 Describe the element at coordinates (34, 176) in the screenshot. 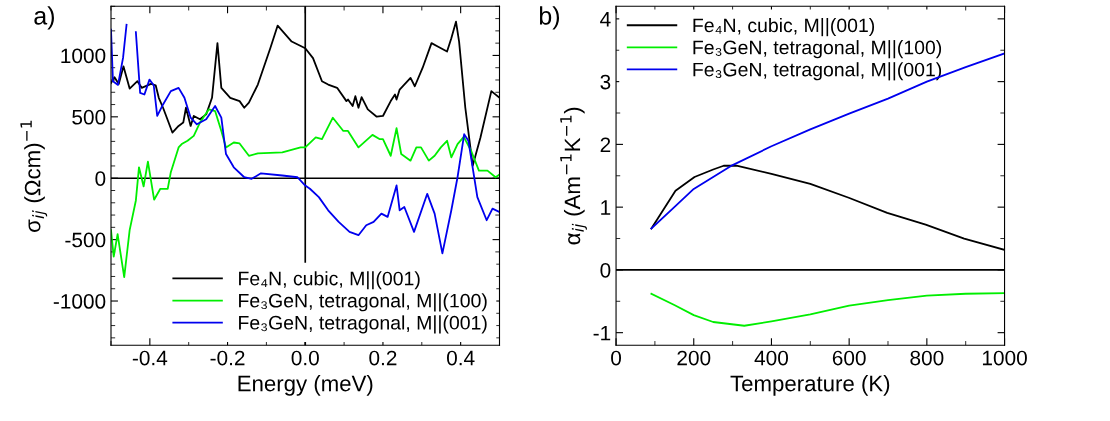

I see `y-axis-title: σ$_{ij}$ (Ωcm)$^{−1}$` at that location.